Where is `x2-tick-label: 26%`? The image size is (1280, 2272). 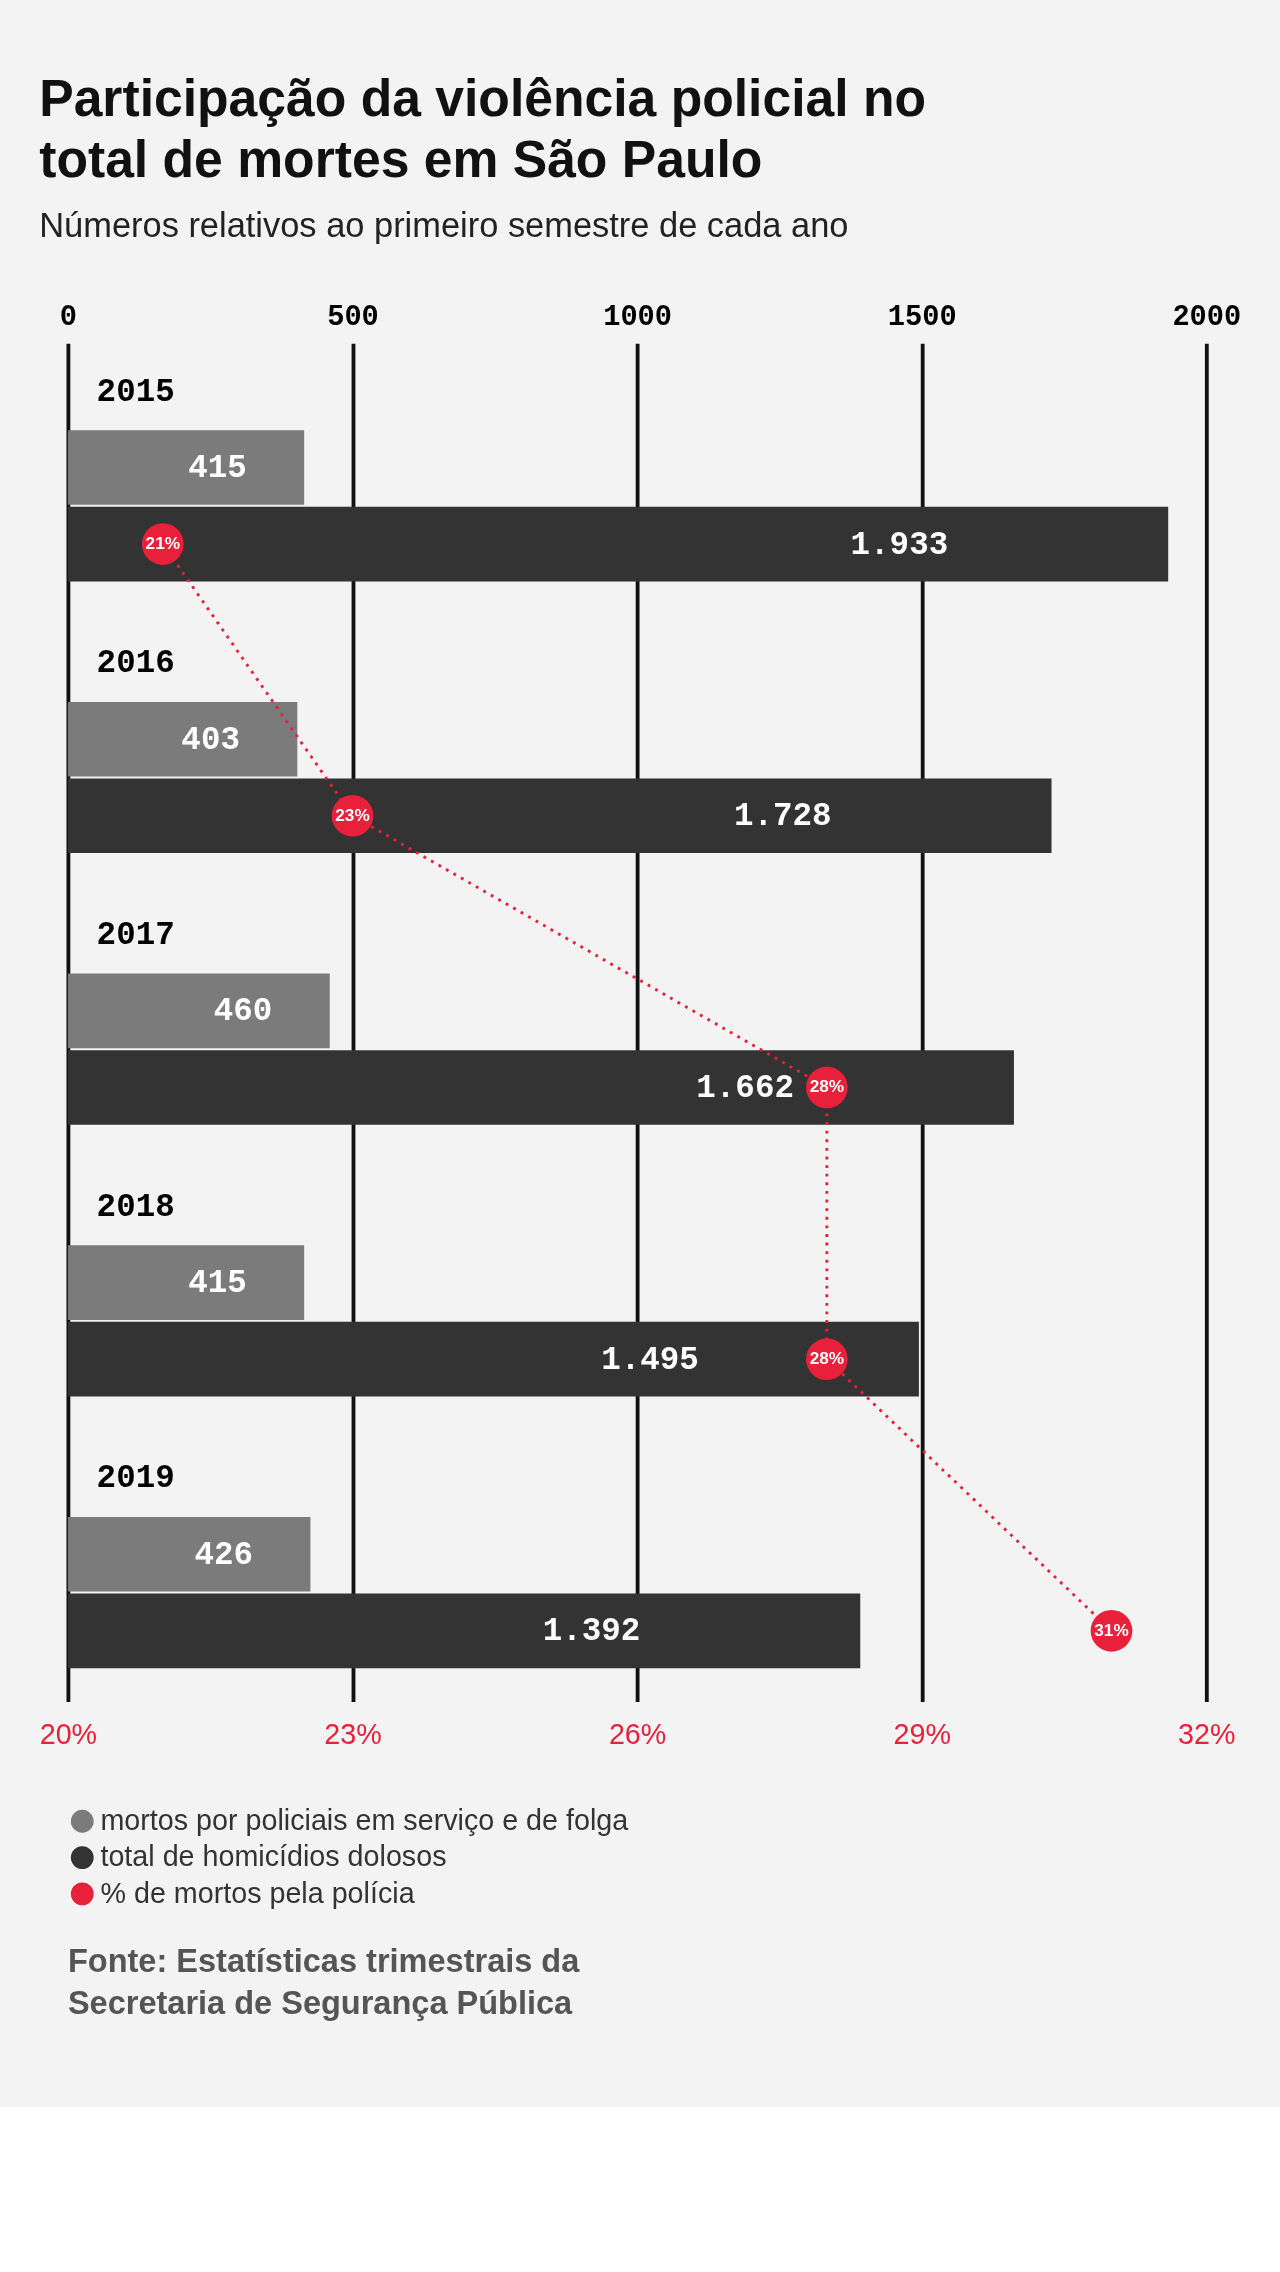
x2-tick-label: 26% is located at coordinates (637, 1734).